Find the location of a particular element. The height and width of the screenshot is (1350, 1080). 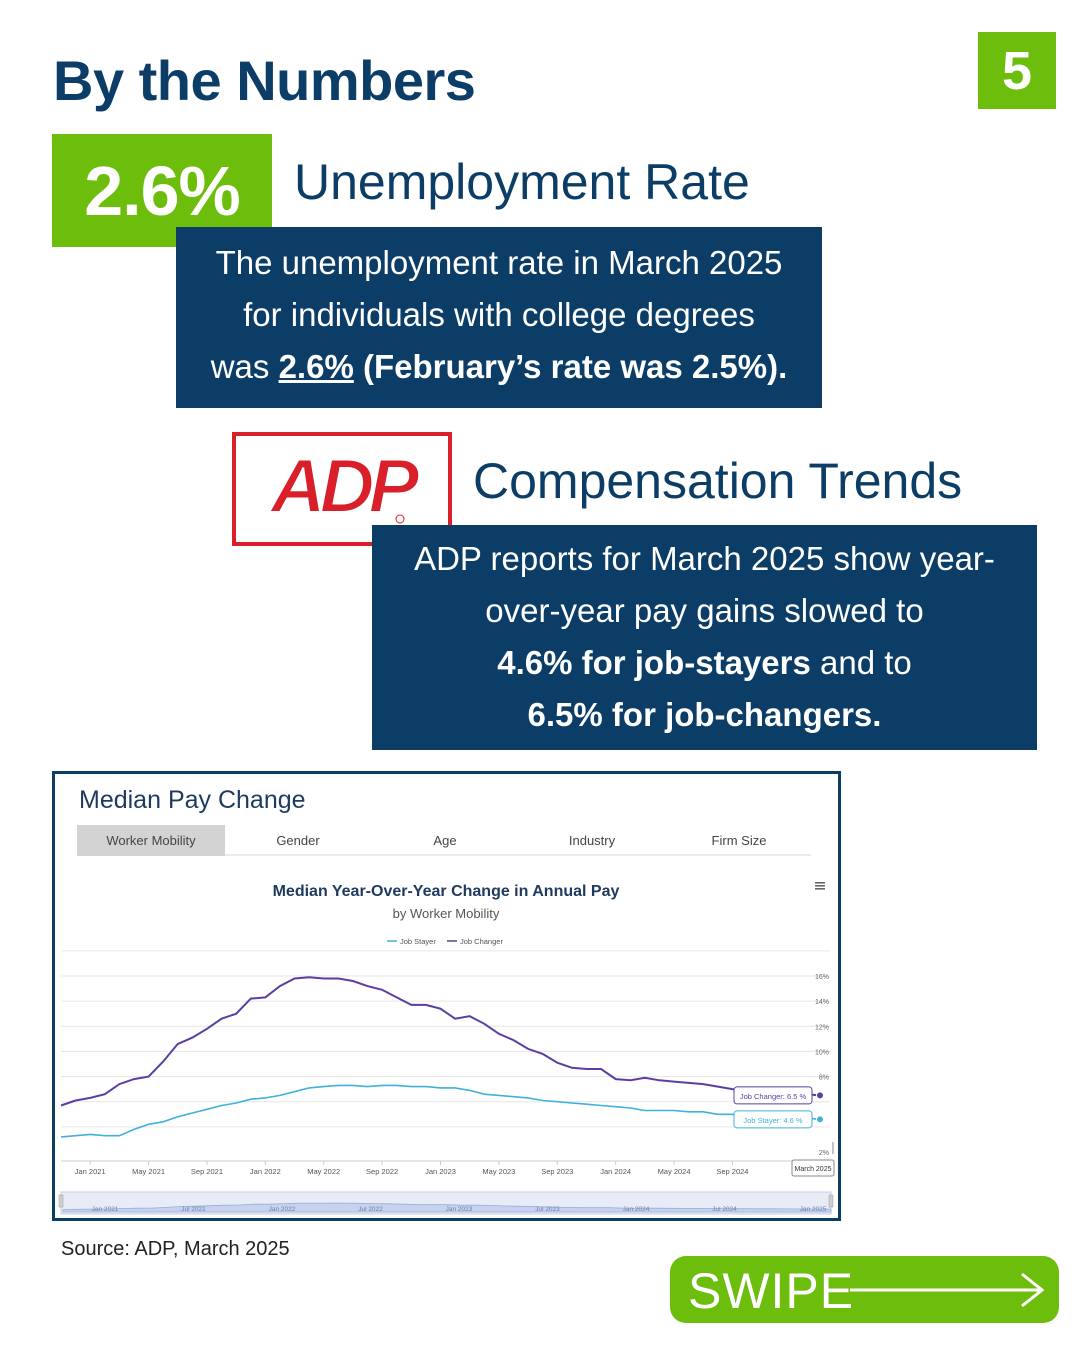

chart-subtitle: by Worker Mobility is located at coordinates (446, 913).